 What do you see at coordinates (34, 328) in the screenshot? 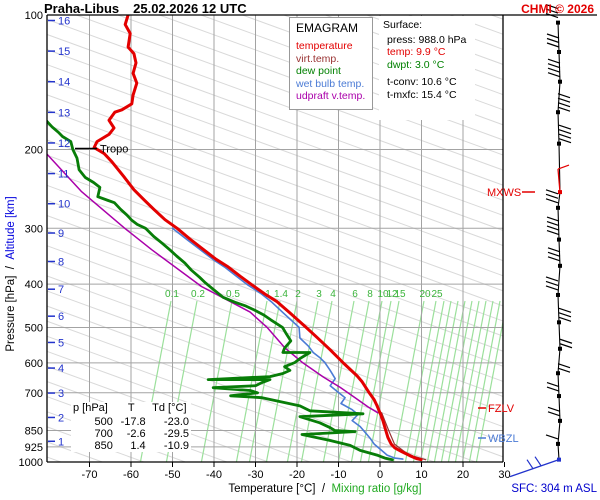
I see `pressure-tick-label: 500` at bounding box center [34, 328].